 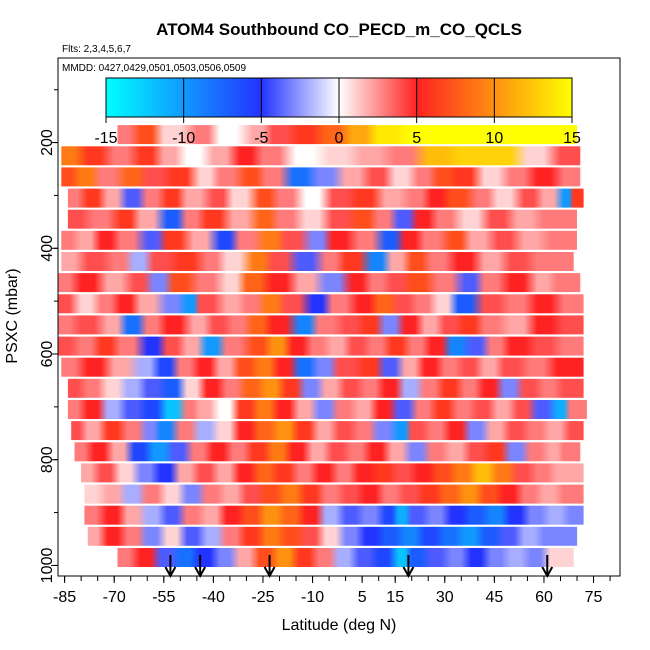 I want to click on x-tick-label: 30, so click(x=445, y=597).